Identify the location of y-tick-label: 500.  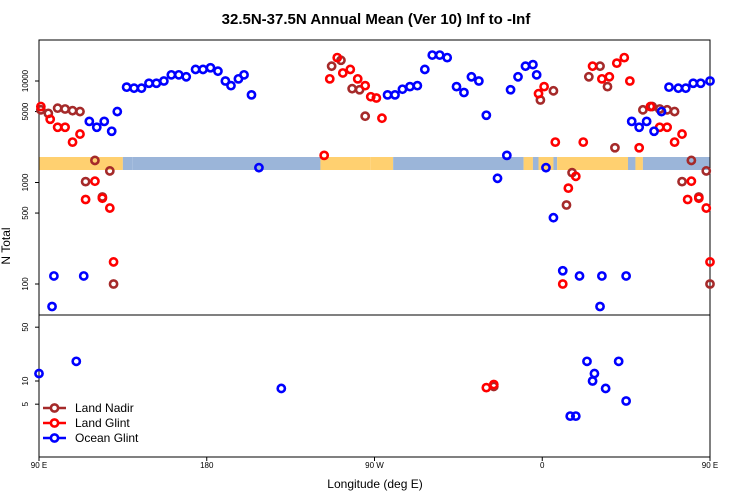
(25, 213).